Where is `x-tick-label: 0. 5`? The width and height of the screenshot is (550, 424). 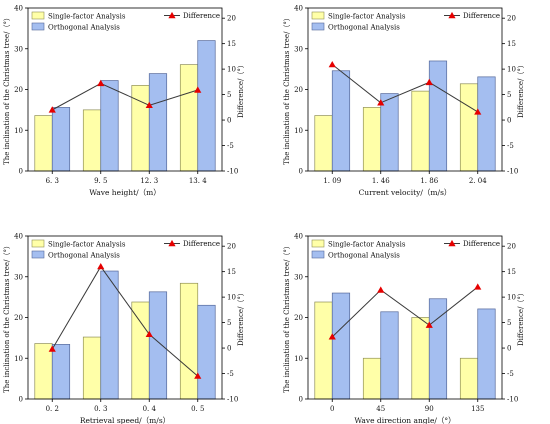 x-tick-label: 0. 5 is located at coordinates (197, 409).